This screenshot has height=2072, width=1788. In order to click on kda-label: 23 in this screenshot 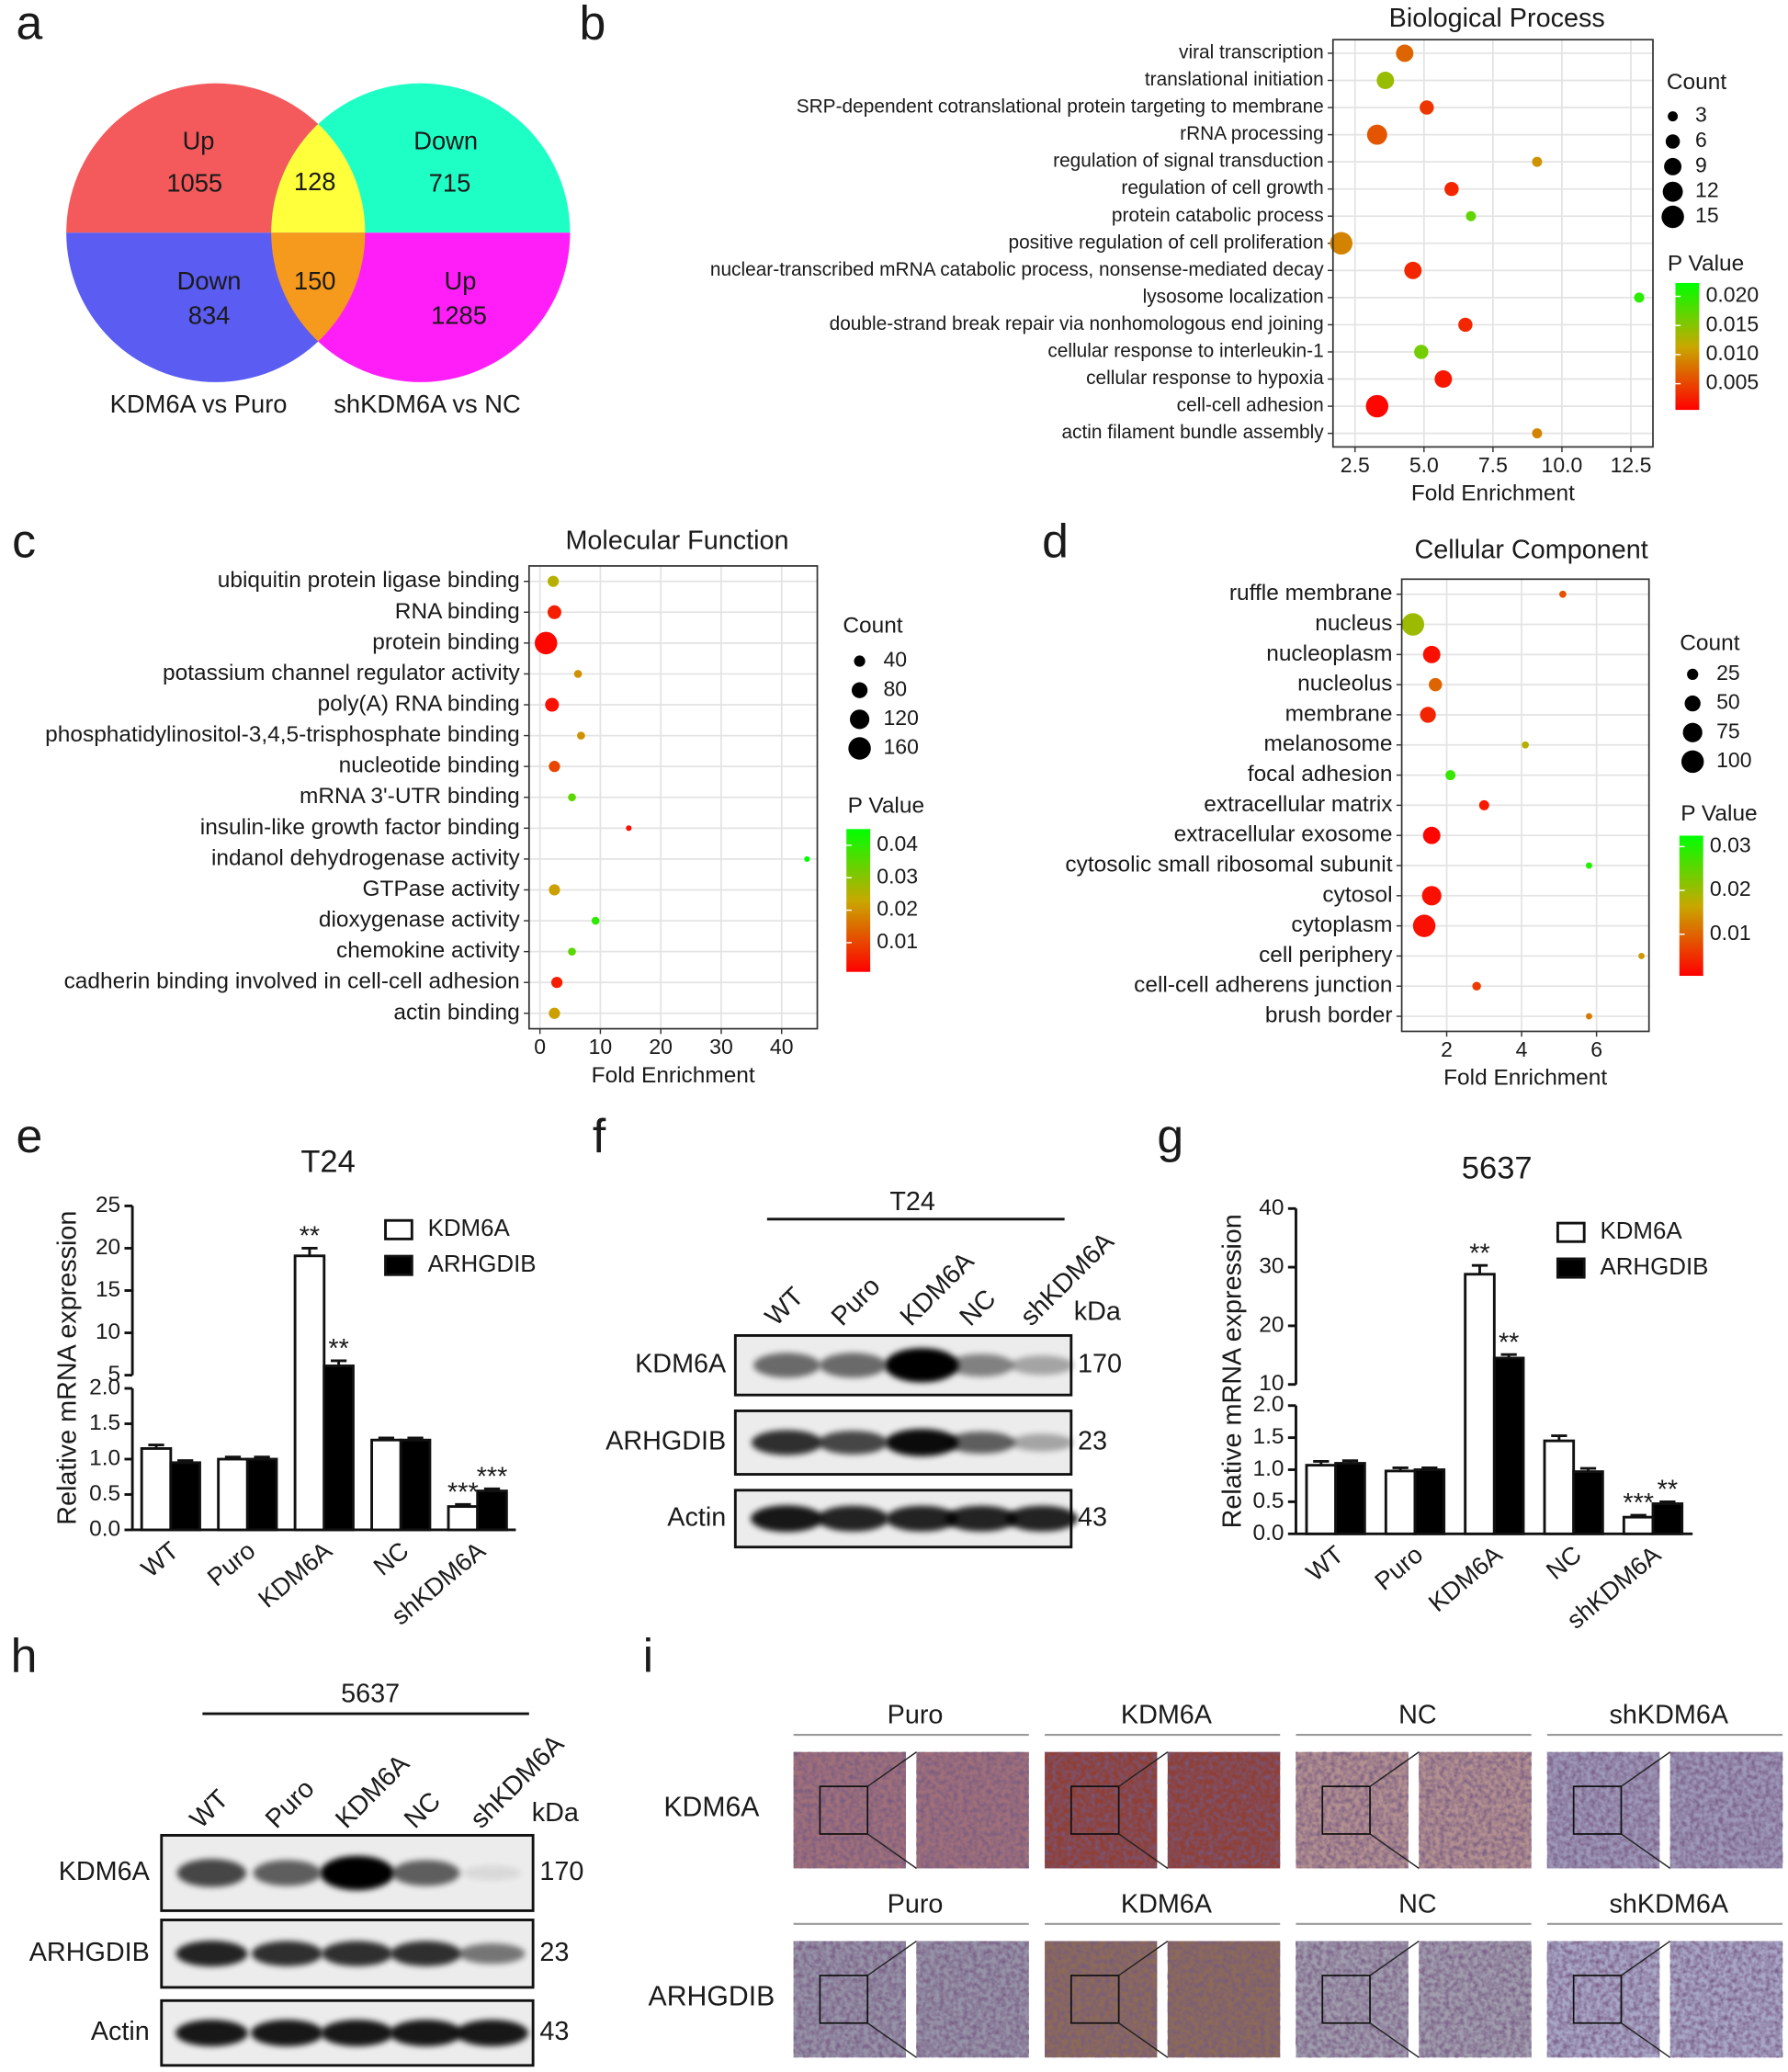, I will do `click(554, 1952)`.